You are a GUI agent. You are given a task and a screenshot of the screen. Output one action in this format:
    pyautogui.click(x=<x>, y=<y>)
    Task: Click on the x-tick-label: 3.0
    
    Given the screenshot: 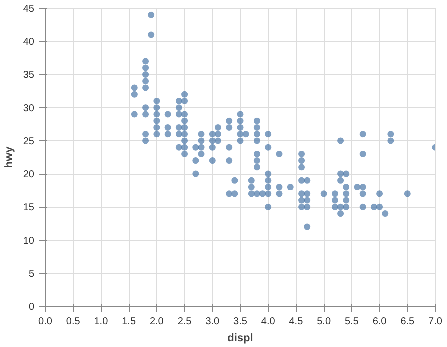 What is the action you would take?
    pyautogui.click(x=213, y=322)
    